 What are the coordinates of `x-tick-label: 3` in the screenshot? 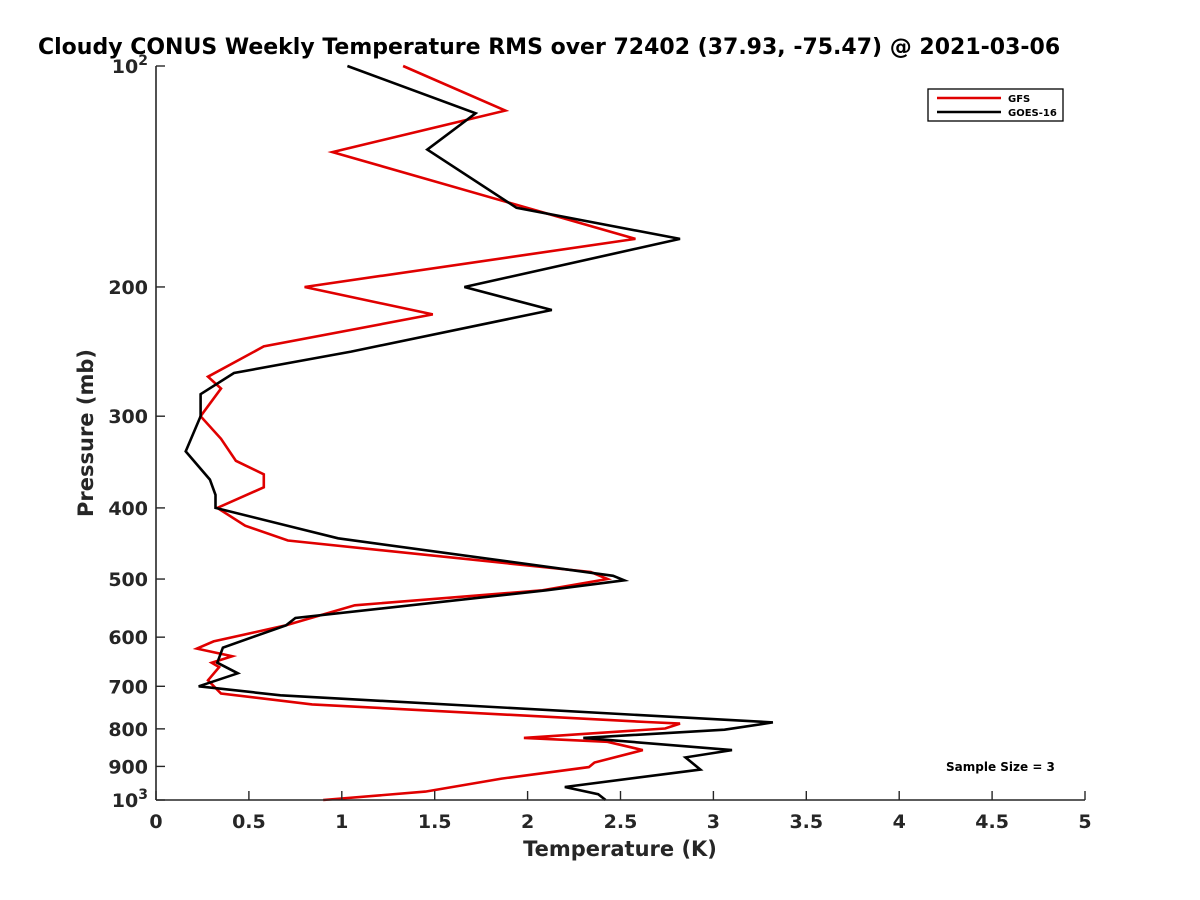 It's located at (713, 822).